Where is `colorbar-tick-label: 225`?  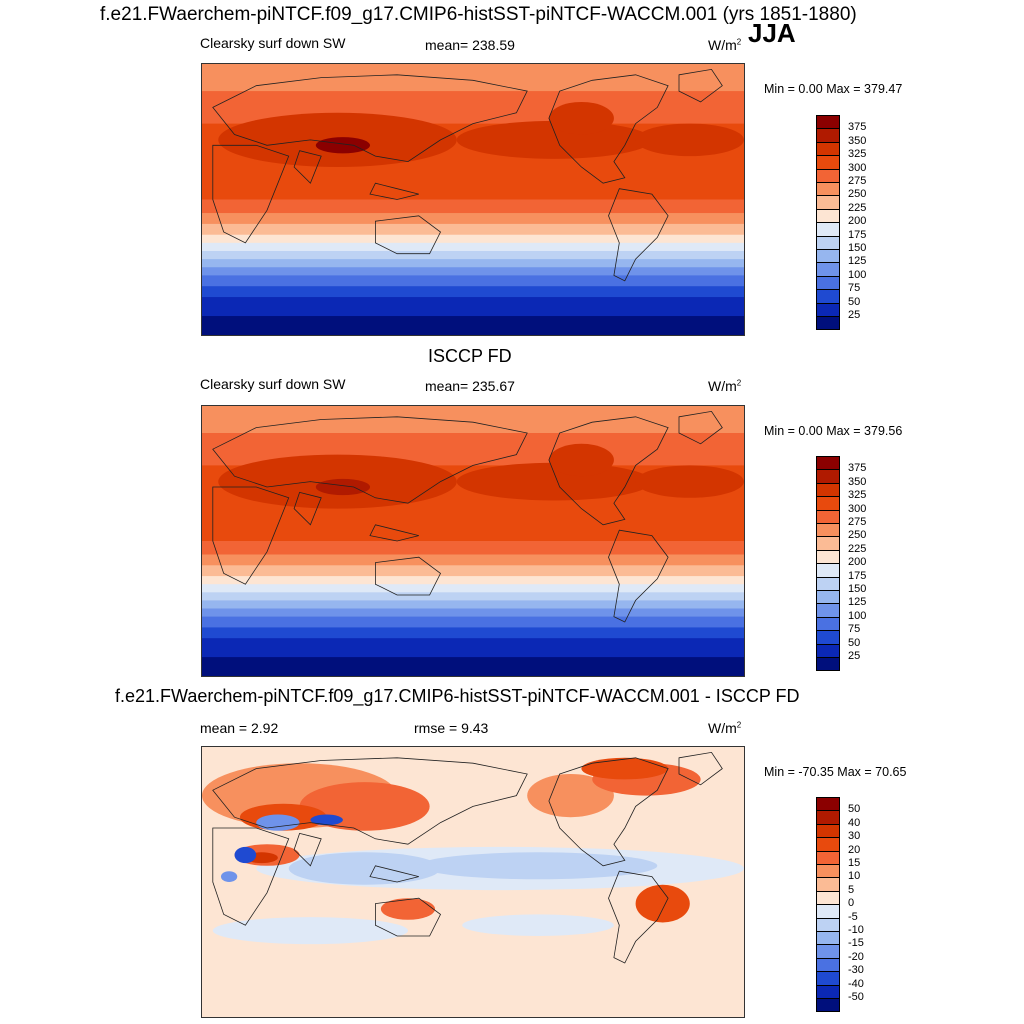
colorbar-tick-label: 225 is located at coordinates (857, 548).